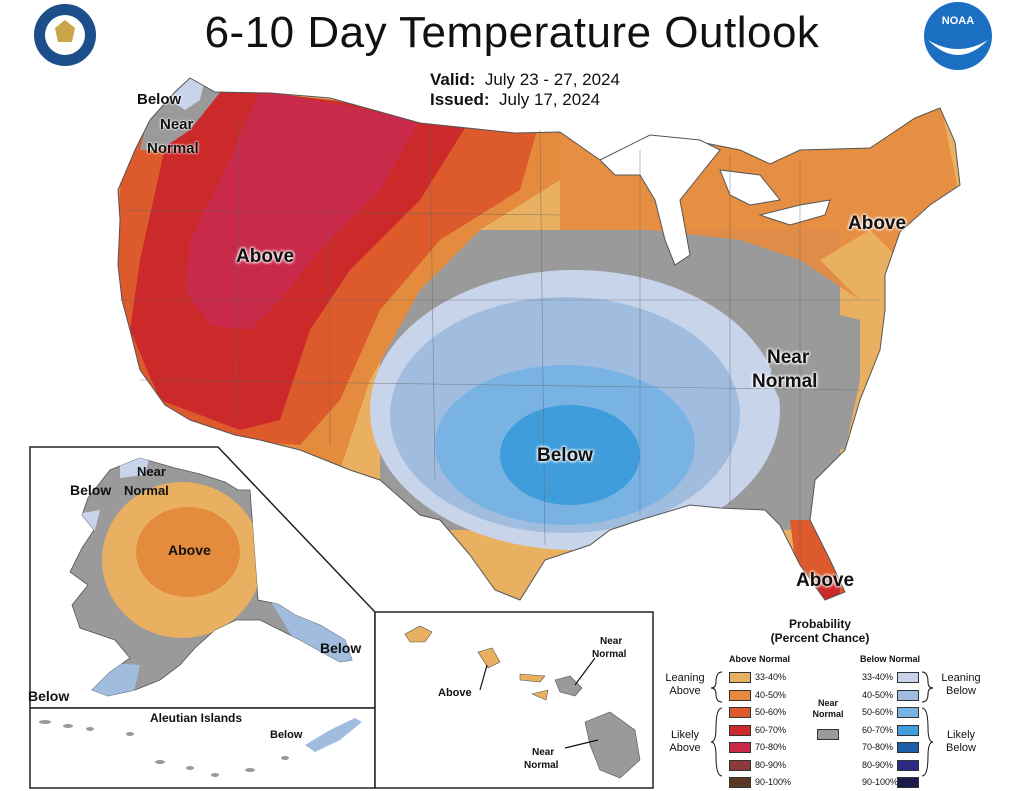 This screenshot has width=1024, height=791. I want to click on hi-above-label: Above, so click(455, 693).